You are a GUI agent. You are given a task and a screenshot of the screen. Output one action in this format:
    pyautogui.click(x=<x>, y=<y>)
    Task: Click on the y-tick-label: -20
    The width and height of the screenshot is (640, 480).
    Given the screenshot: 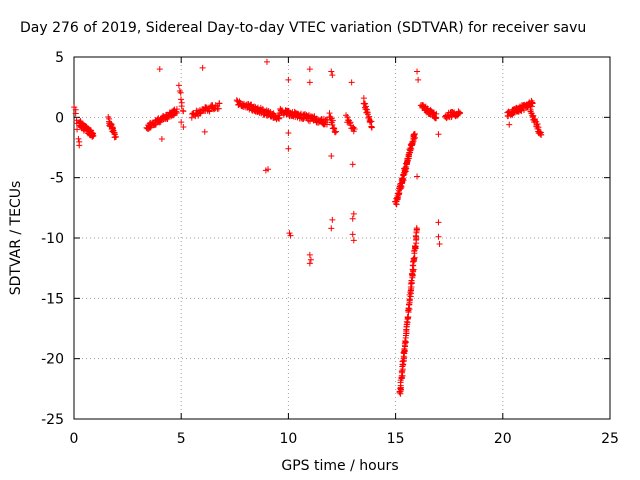 What is the action you would take?
    pyautogui.click(x=52, y=360)
    